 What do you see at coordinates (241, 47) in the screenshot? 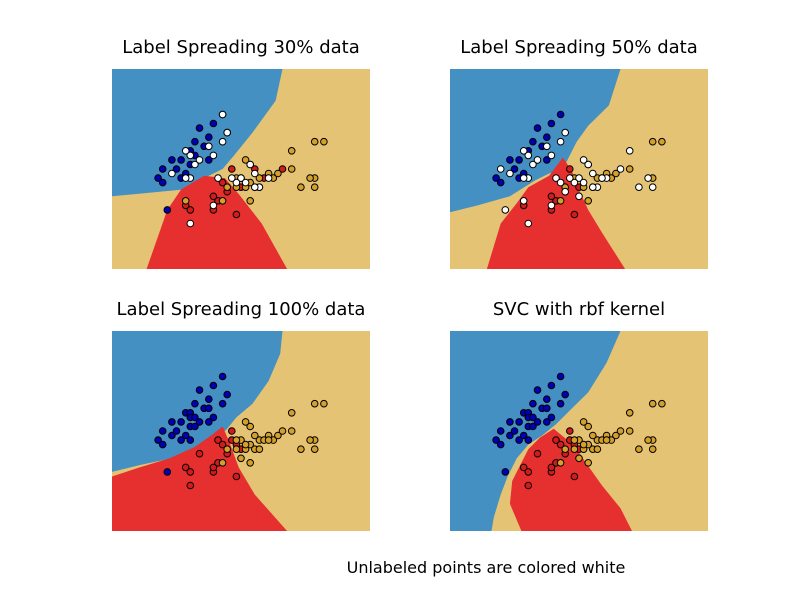
I see `panel-title: Label Spreading 30% data` at bounding box center [241, 47].